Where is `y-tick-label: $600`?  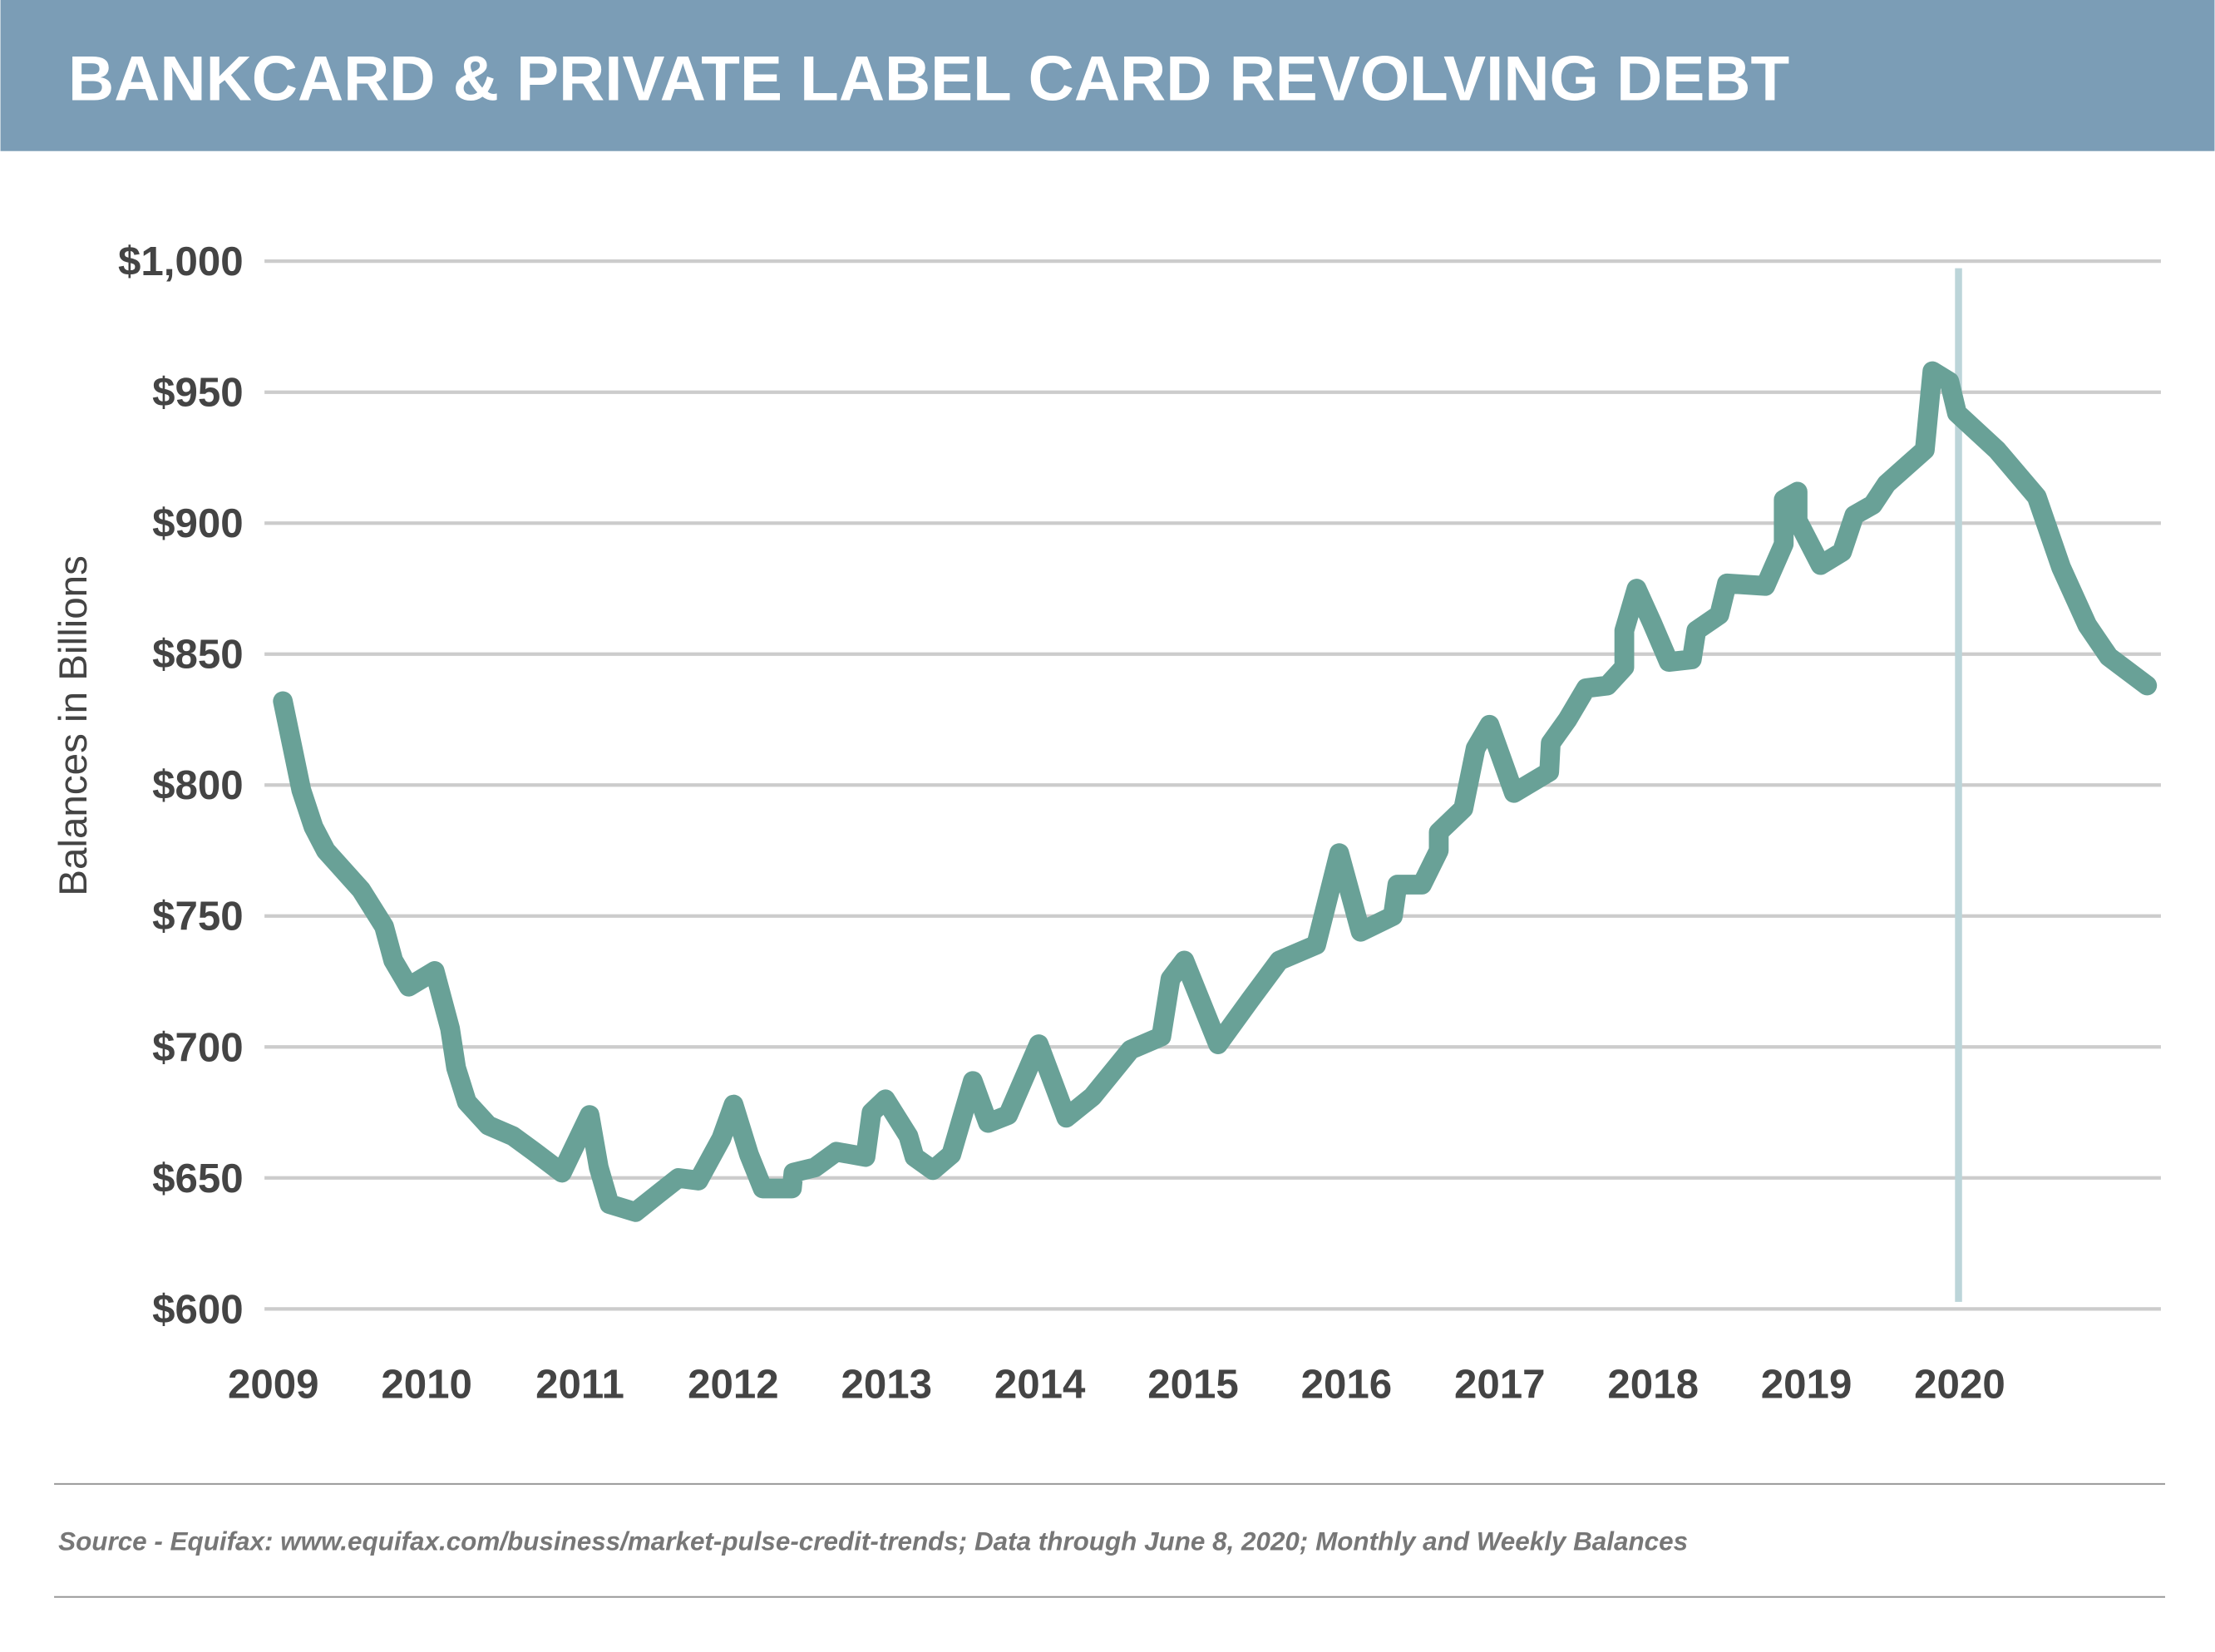
y-tick-label: $600 is located at coordinates (198, 1309).